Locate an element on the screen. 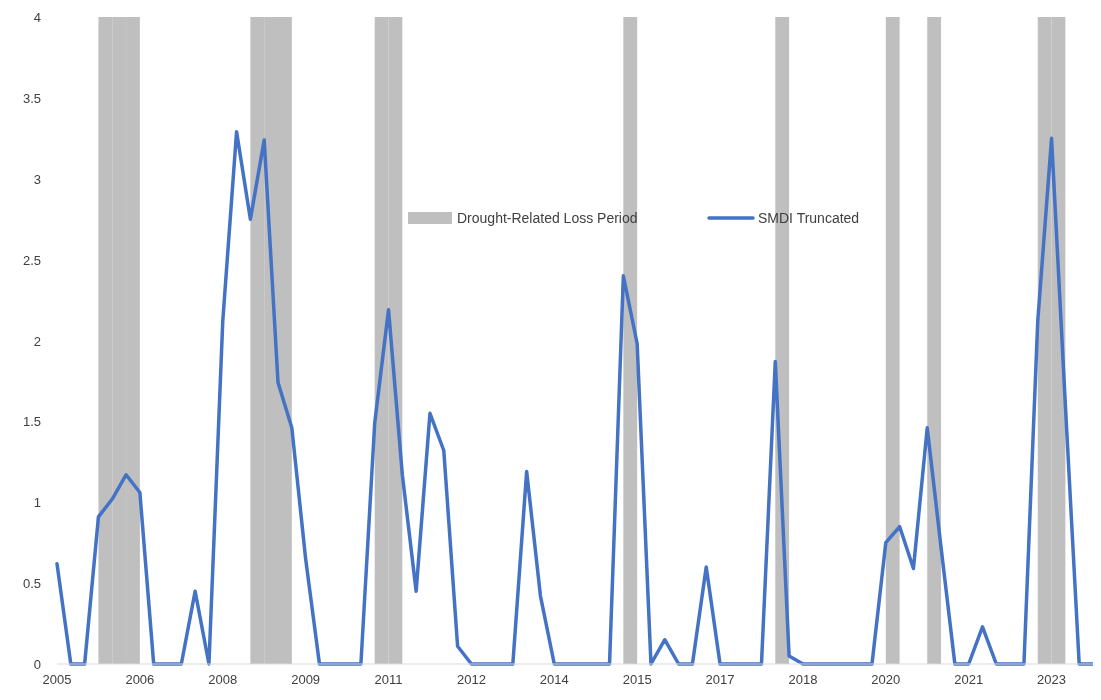 Image resolution: width=1101 pixels, height=700 pixels. x-tick-label: 2023 is located at coordinates (1052, 679).